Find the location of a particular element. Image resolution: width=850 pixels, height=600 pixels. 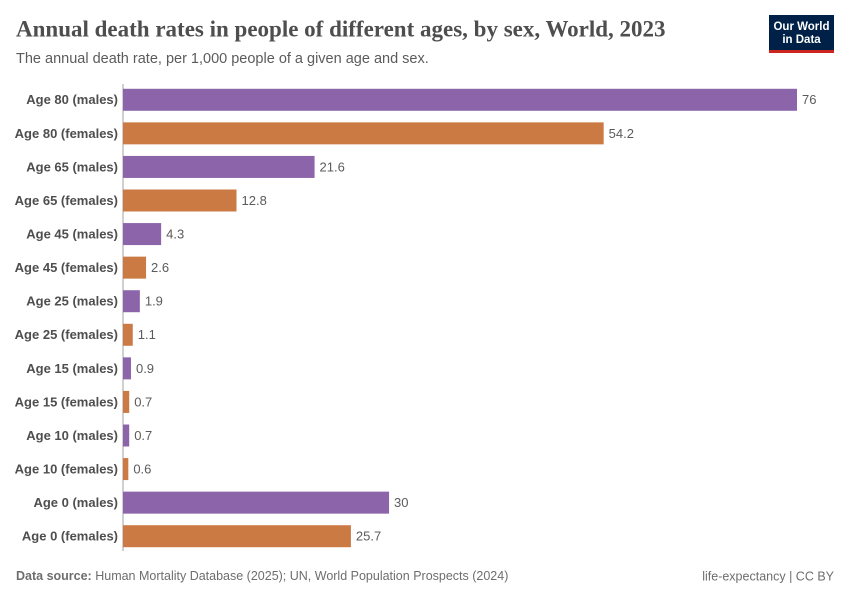

value-label: 76 is located at coordinates (809, 99).